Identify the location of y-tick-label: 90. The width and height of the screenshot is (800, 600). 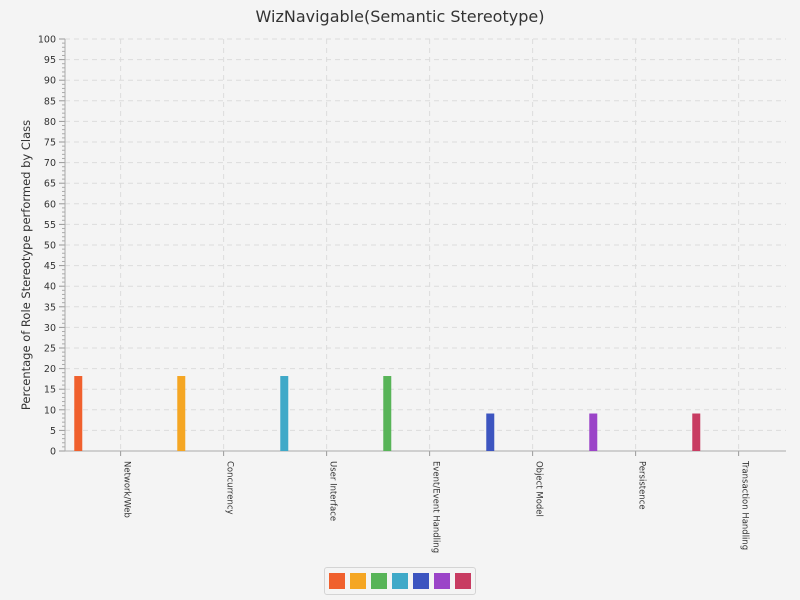
(50, 81).